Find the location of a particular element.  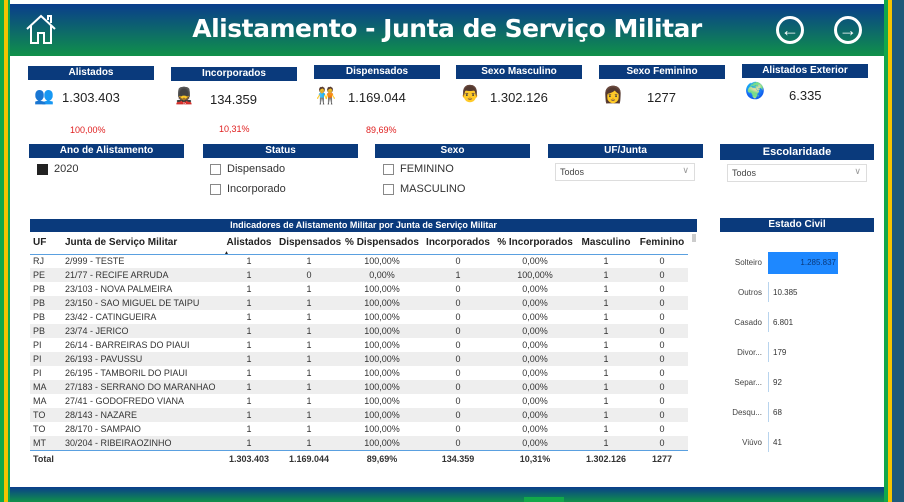

column-header: Junta de Serviço Militar is located at coordinates (121, 243).